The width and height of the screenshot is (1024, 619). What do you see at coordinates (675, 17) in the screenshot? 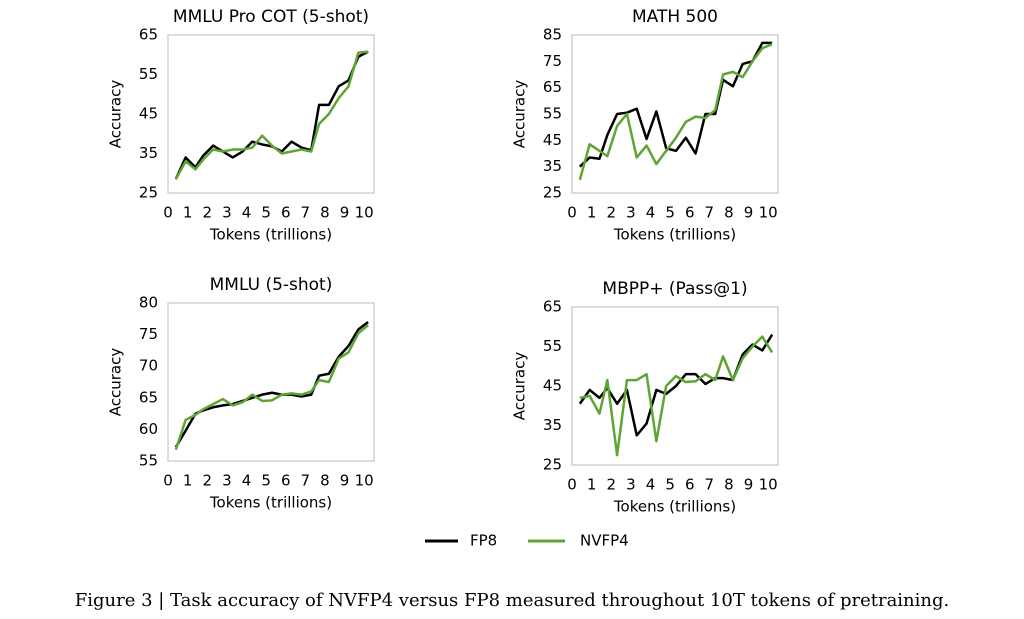
I see `chart-title: MATH 500` at bounding box center [675, 17].